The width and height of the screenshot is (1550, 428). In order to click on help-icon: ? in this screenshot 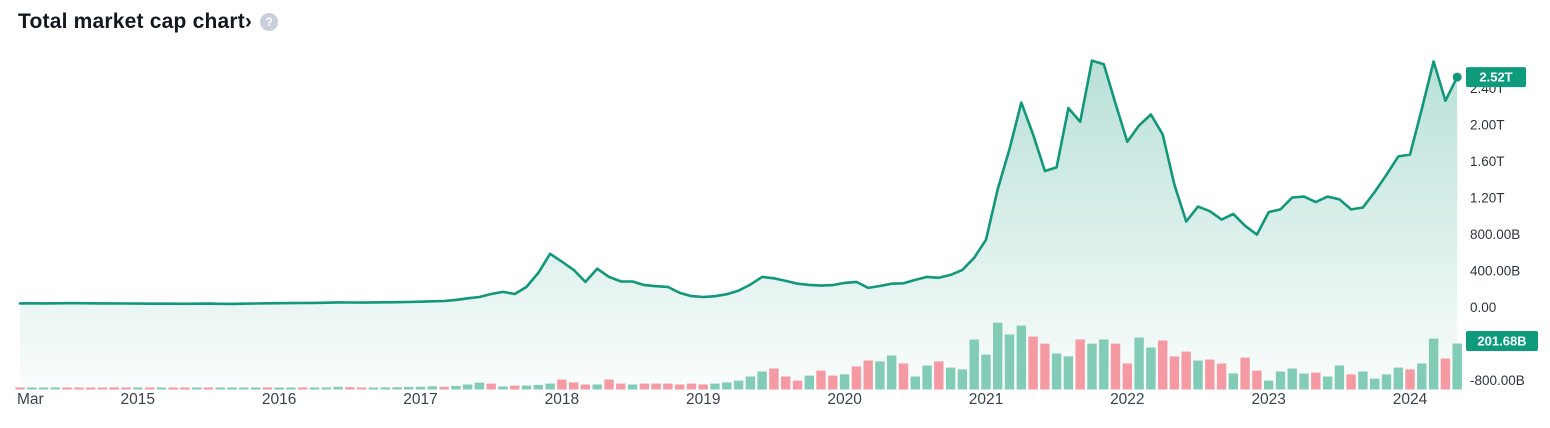, I will do `click(269, 22)`.